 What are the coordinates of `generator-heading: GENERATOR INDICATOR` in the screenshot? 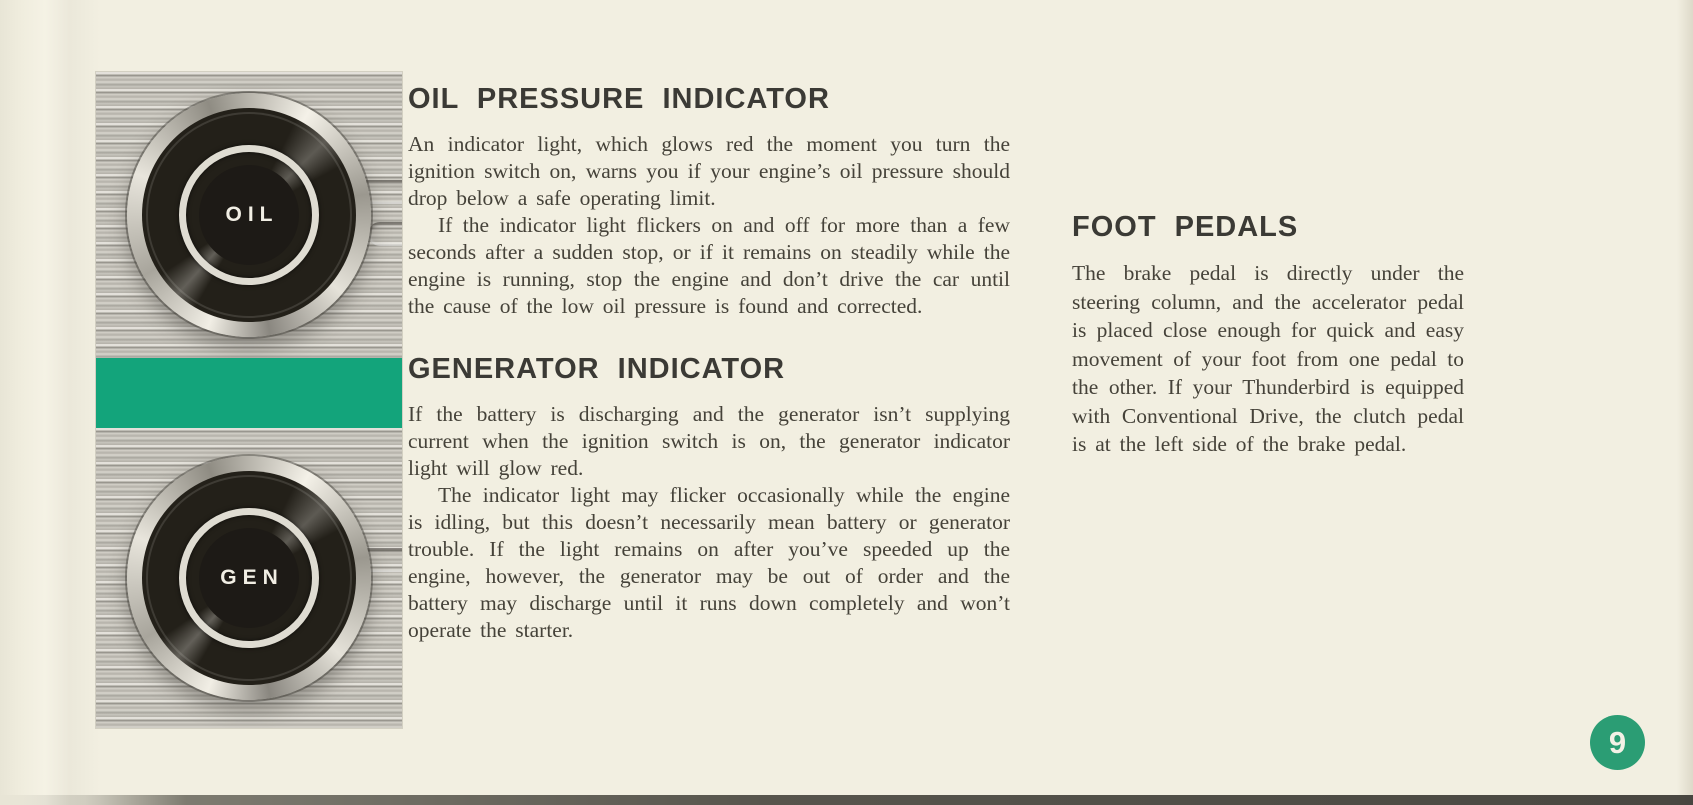 It's located at (597, 369).